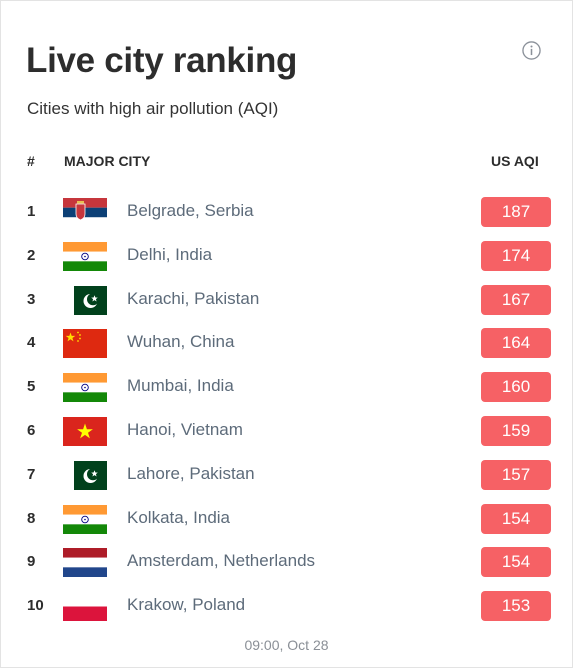 This screenshot has height=668, width=573. Describe the element at coordinates (186, 605) in the screenshot. I see `city-link: Krakow, Poland` at that location.